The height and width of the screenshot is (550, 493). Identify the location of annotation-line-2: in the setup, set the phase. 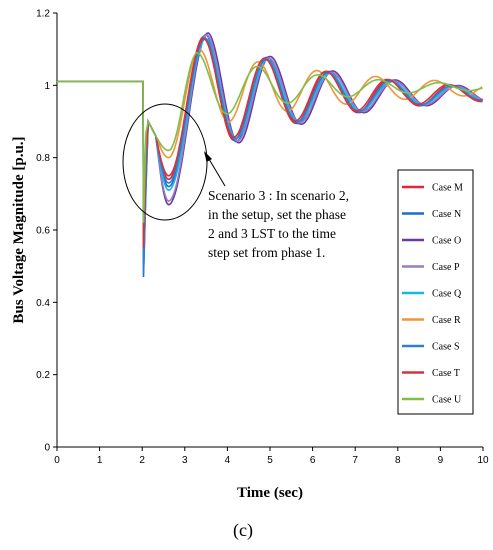
(277, 214).